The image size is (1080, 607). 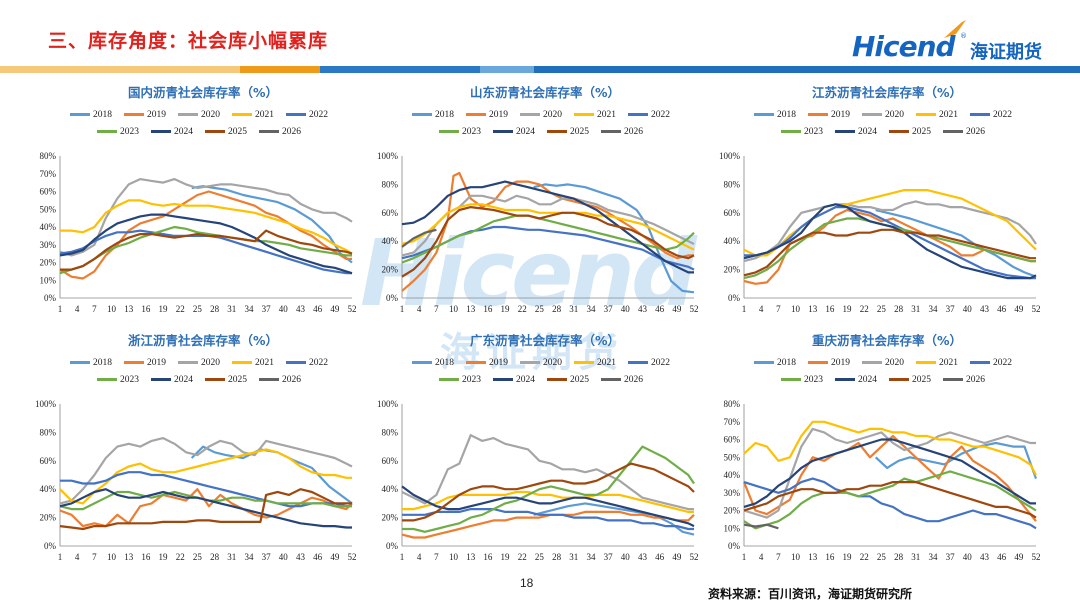 I want to click on x-tick-label: 13, so click(x=471, y=309).